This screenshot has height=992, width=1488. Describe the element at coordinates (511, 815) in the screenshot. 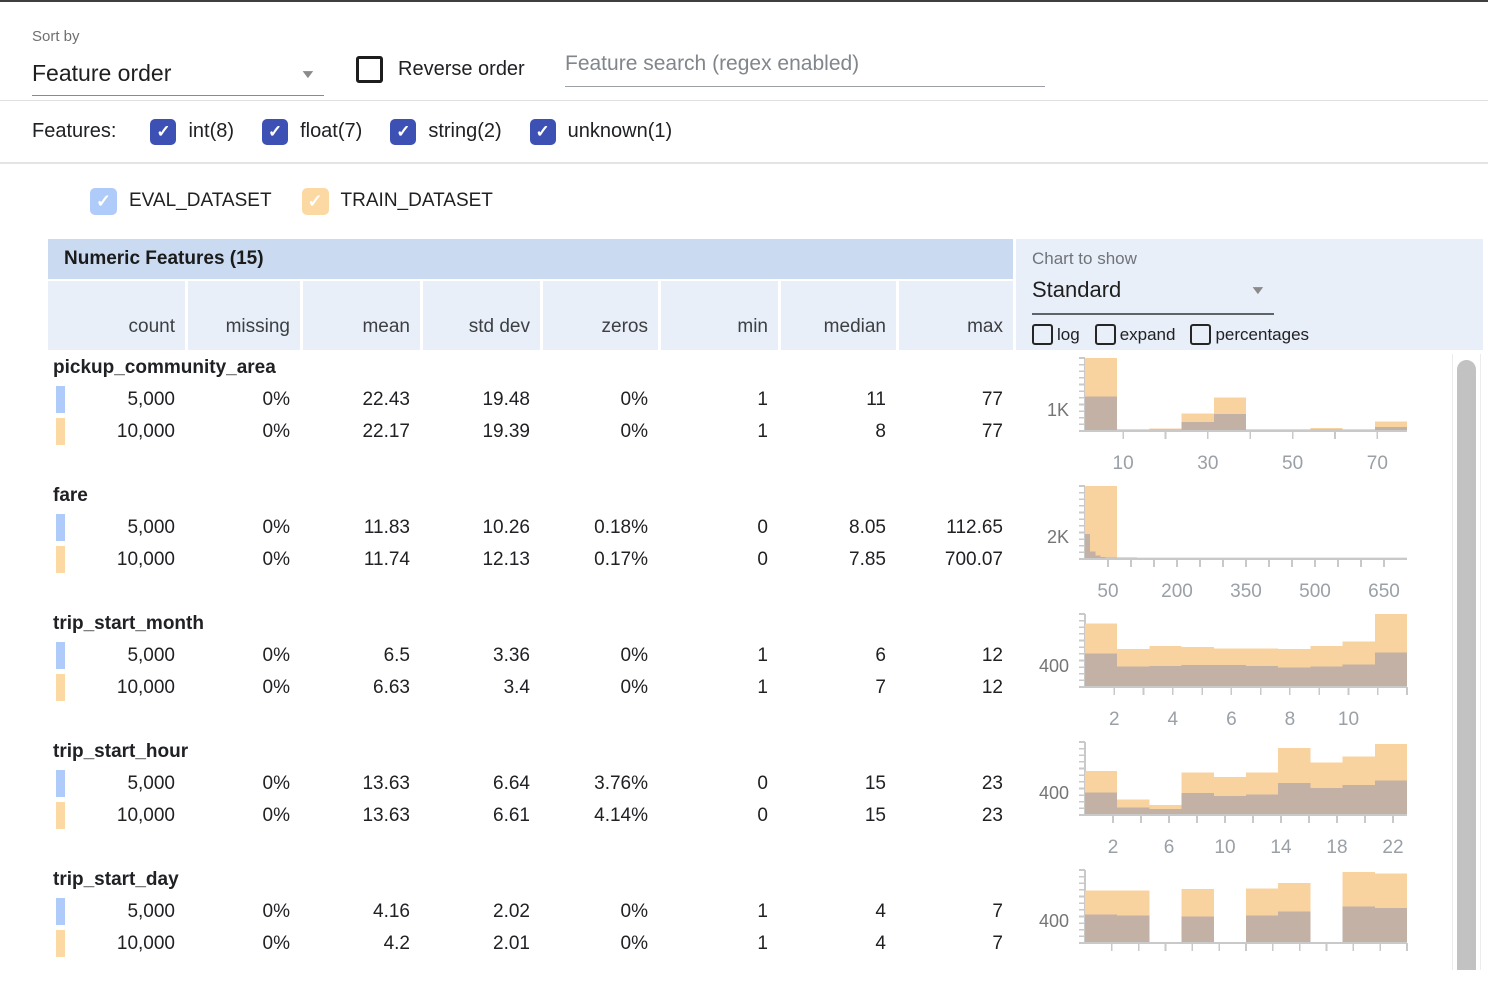

I see `stat-value: 6.61` at that location.